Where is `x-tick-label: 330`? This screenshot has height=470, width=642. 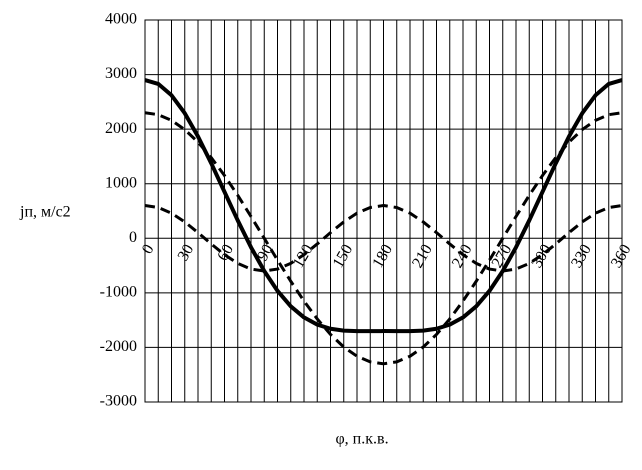
x-tick-label: 330 is located at coordinates (581, 256).